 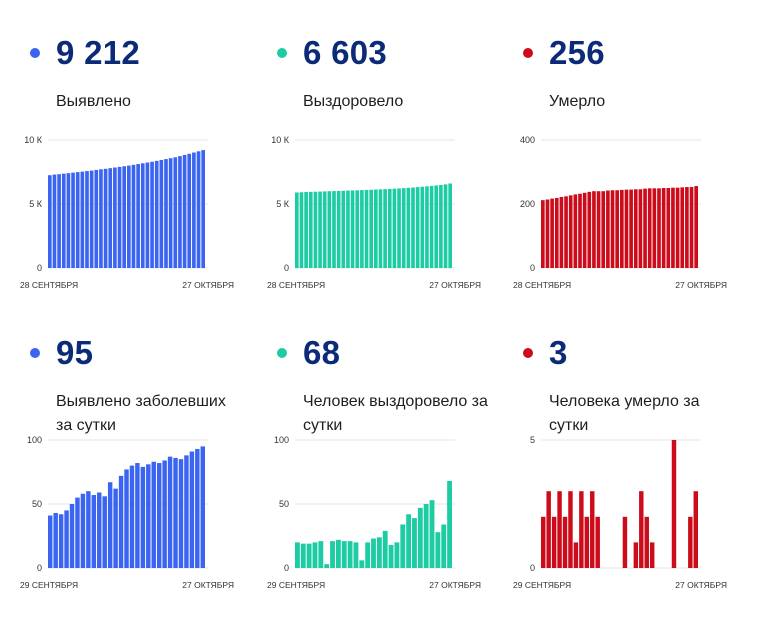 What do you see at coordinates (34, 440) in the screenshot?
I see `y-tick-label: 100` at bounding box center [34, 440].